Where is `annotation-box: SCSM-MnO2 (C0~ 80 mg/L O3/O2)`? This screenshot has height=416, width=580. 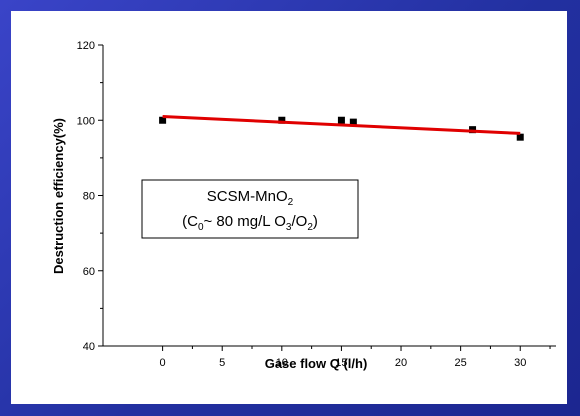 annotation-box: SCSM-MnO2 (C0~ 80 mg/L O3/O2) is located at coordinates (250, 209).